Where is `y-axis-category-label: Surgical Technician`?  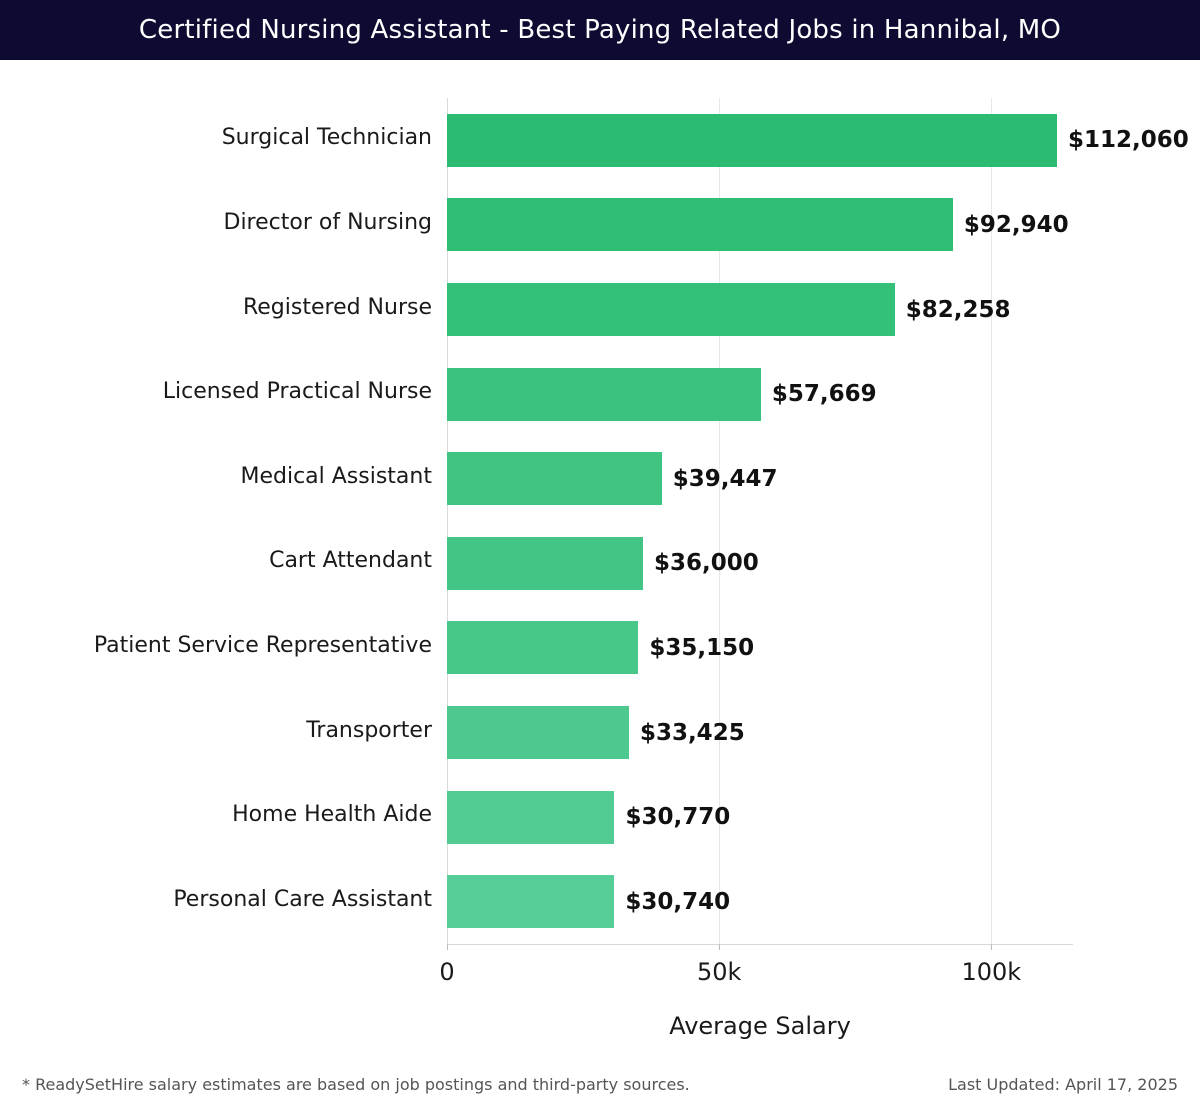 y-axis-category-label: Surgical Technician is located at coordinates (326, 138).